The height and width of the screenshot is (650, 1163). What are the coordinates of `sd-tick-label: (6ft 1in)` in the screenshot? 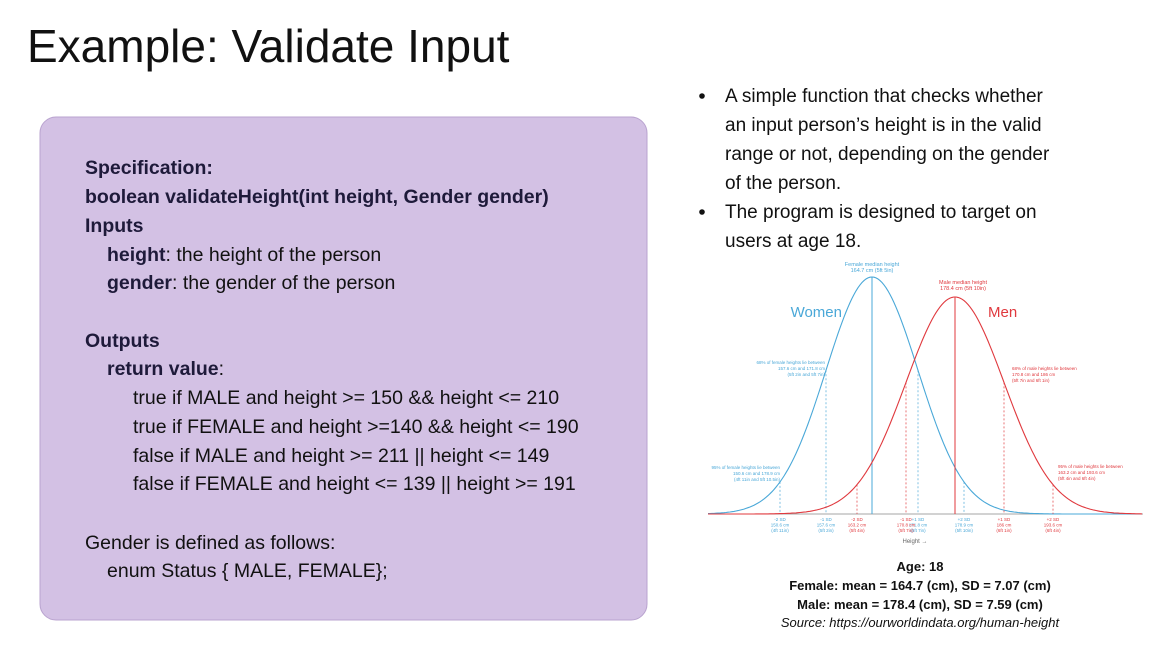 It's located at (1004, 530).